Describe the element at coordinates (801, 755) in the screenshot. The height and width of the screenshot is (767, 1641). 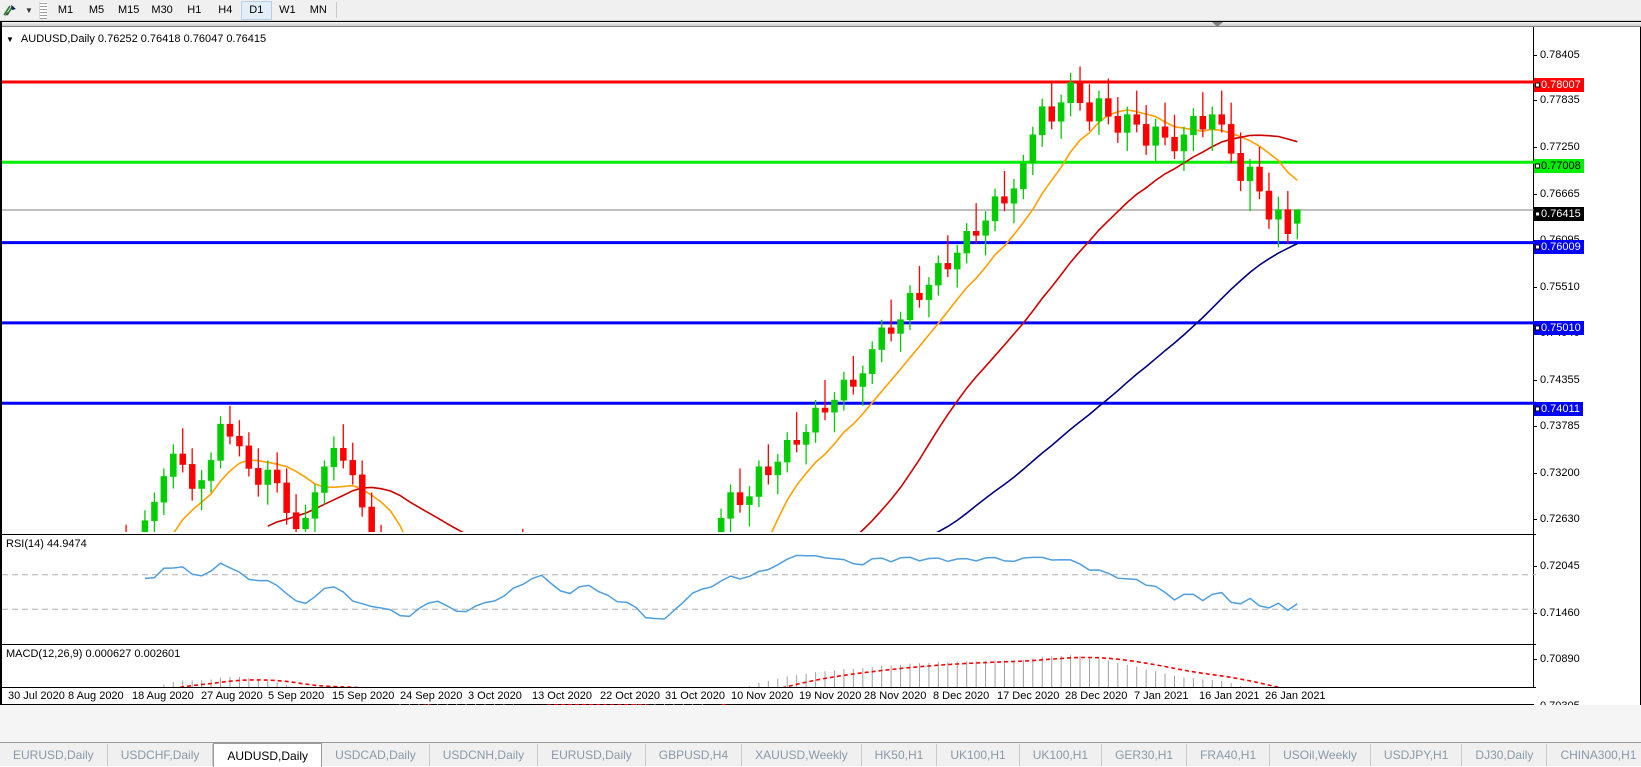
I see `chart-tab-xauusd-weekly: XAUUSD,Weekly` at that location.